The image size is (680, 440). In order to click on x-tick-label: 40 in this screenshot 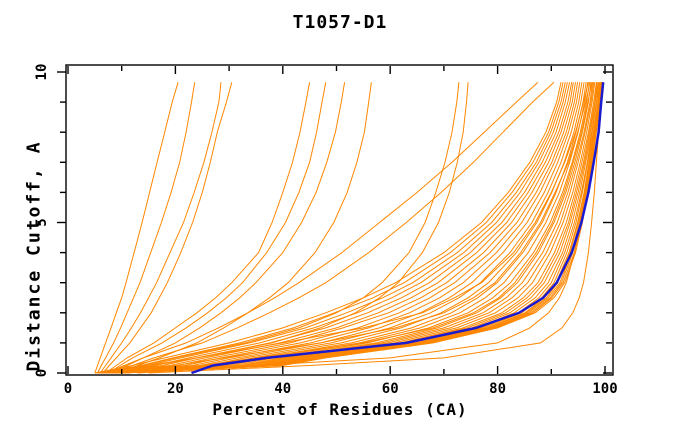, I will do `click(282, 389)`.